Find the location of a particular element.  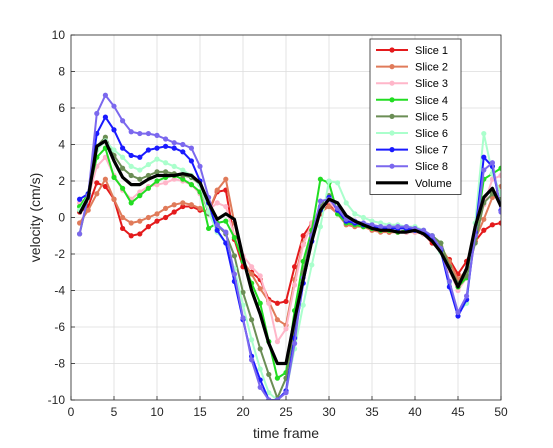

legend-label: Slice 7 is located at coordinates (431, 151).